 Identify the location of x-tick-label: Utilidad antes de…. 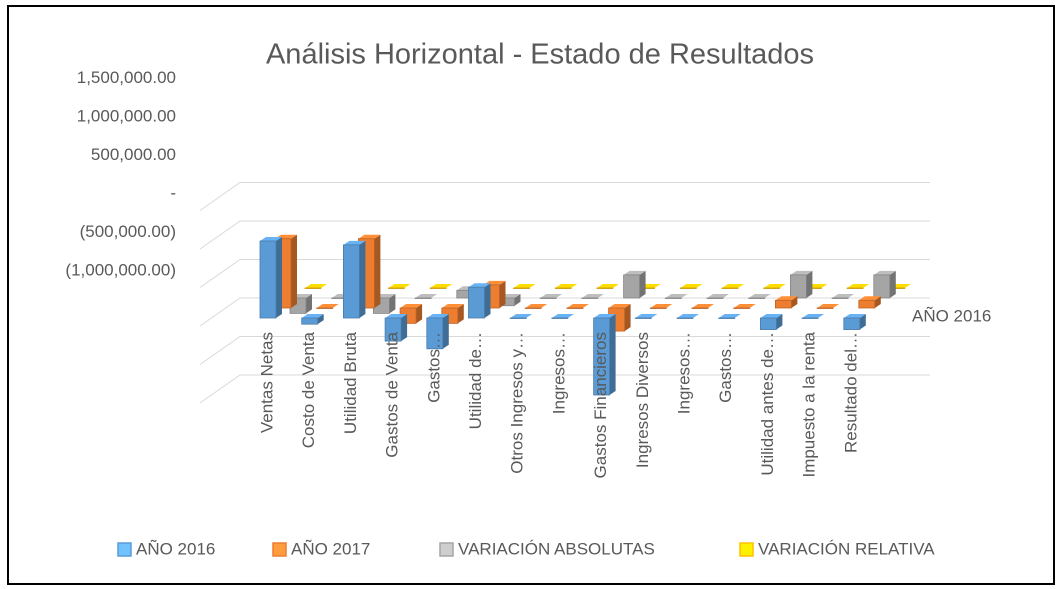
(767, 404).